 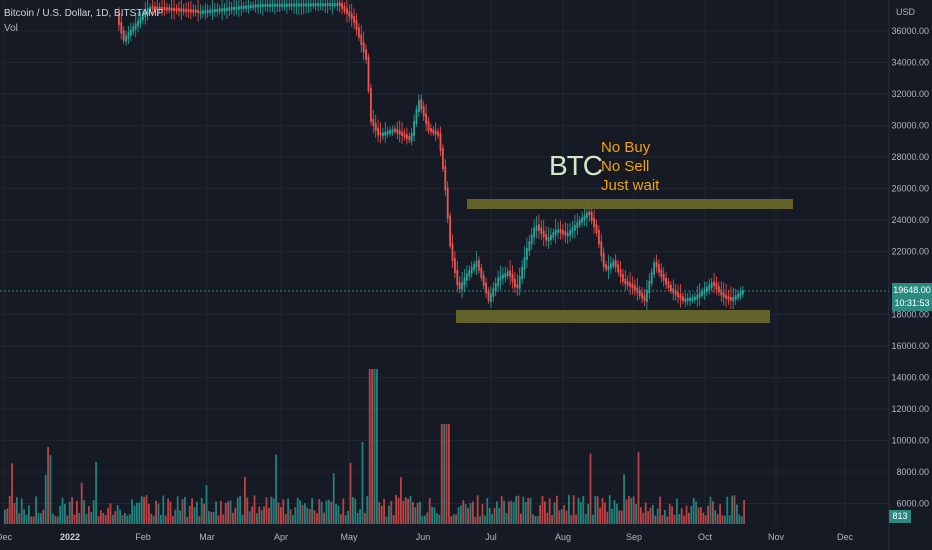 I want to click on time-tick: Aug, so click(x=563, y=537).